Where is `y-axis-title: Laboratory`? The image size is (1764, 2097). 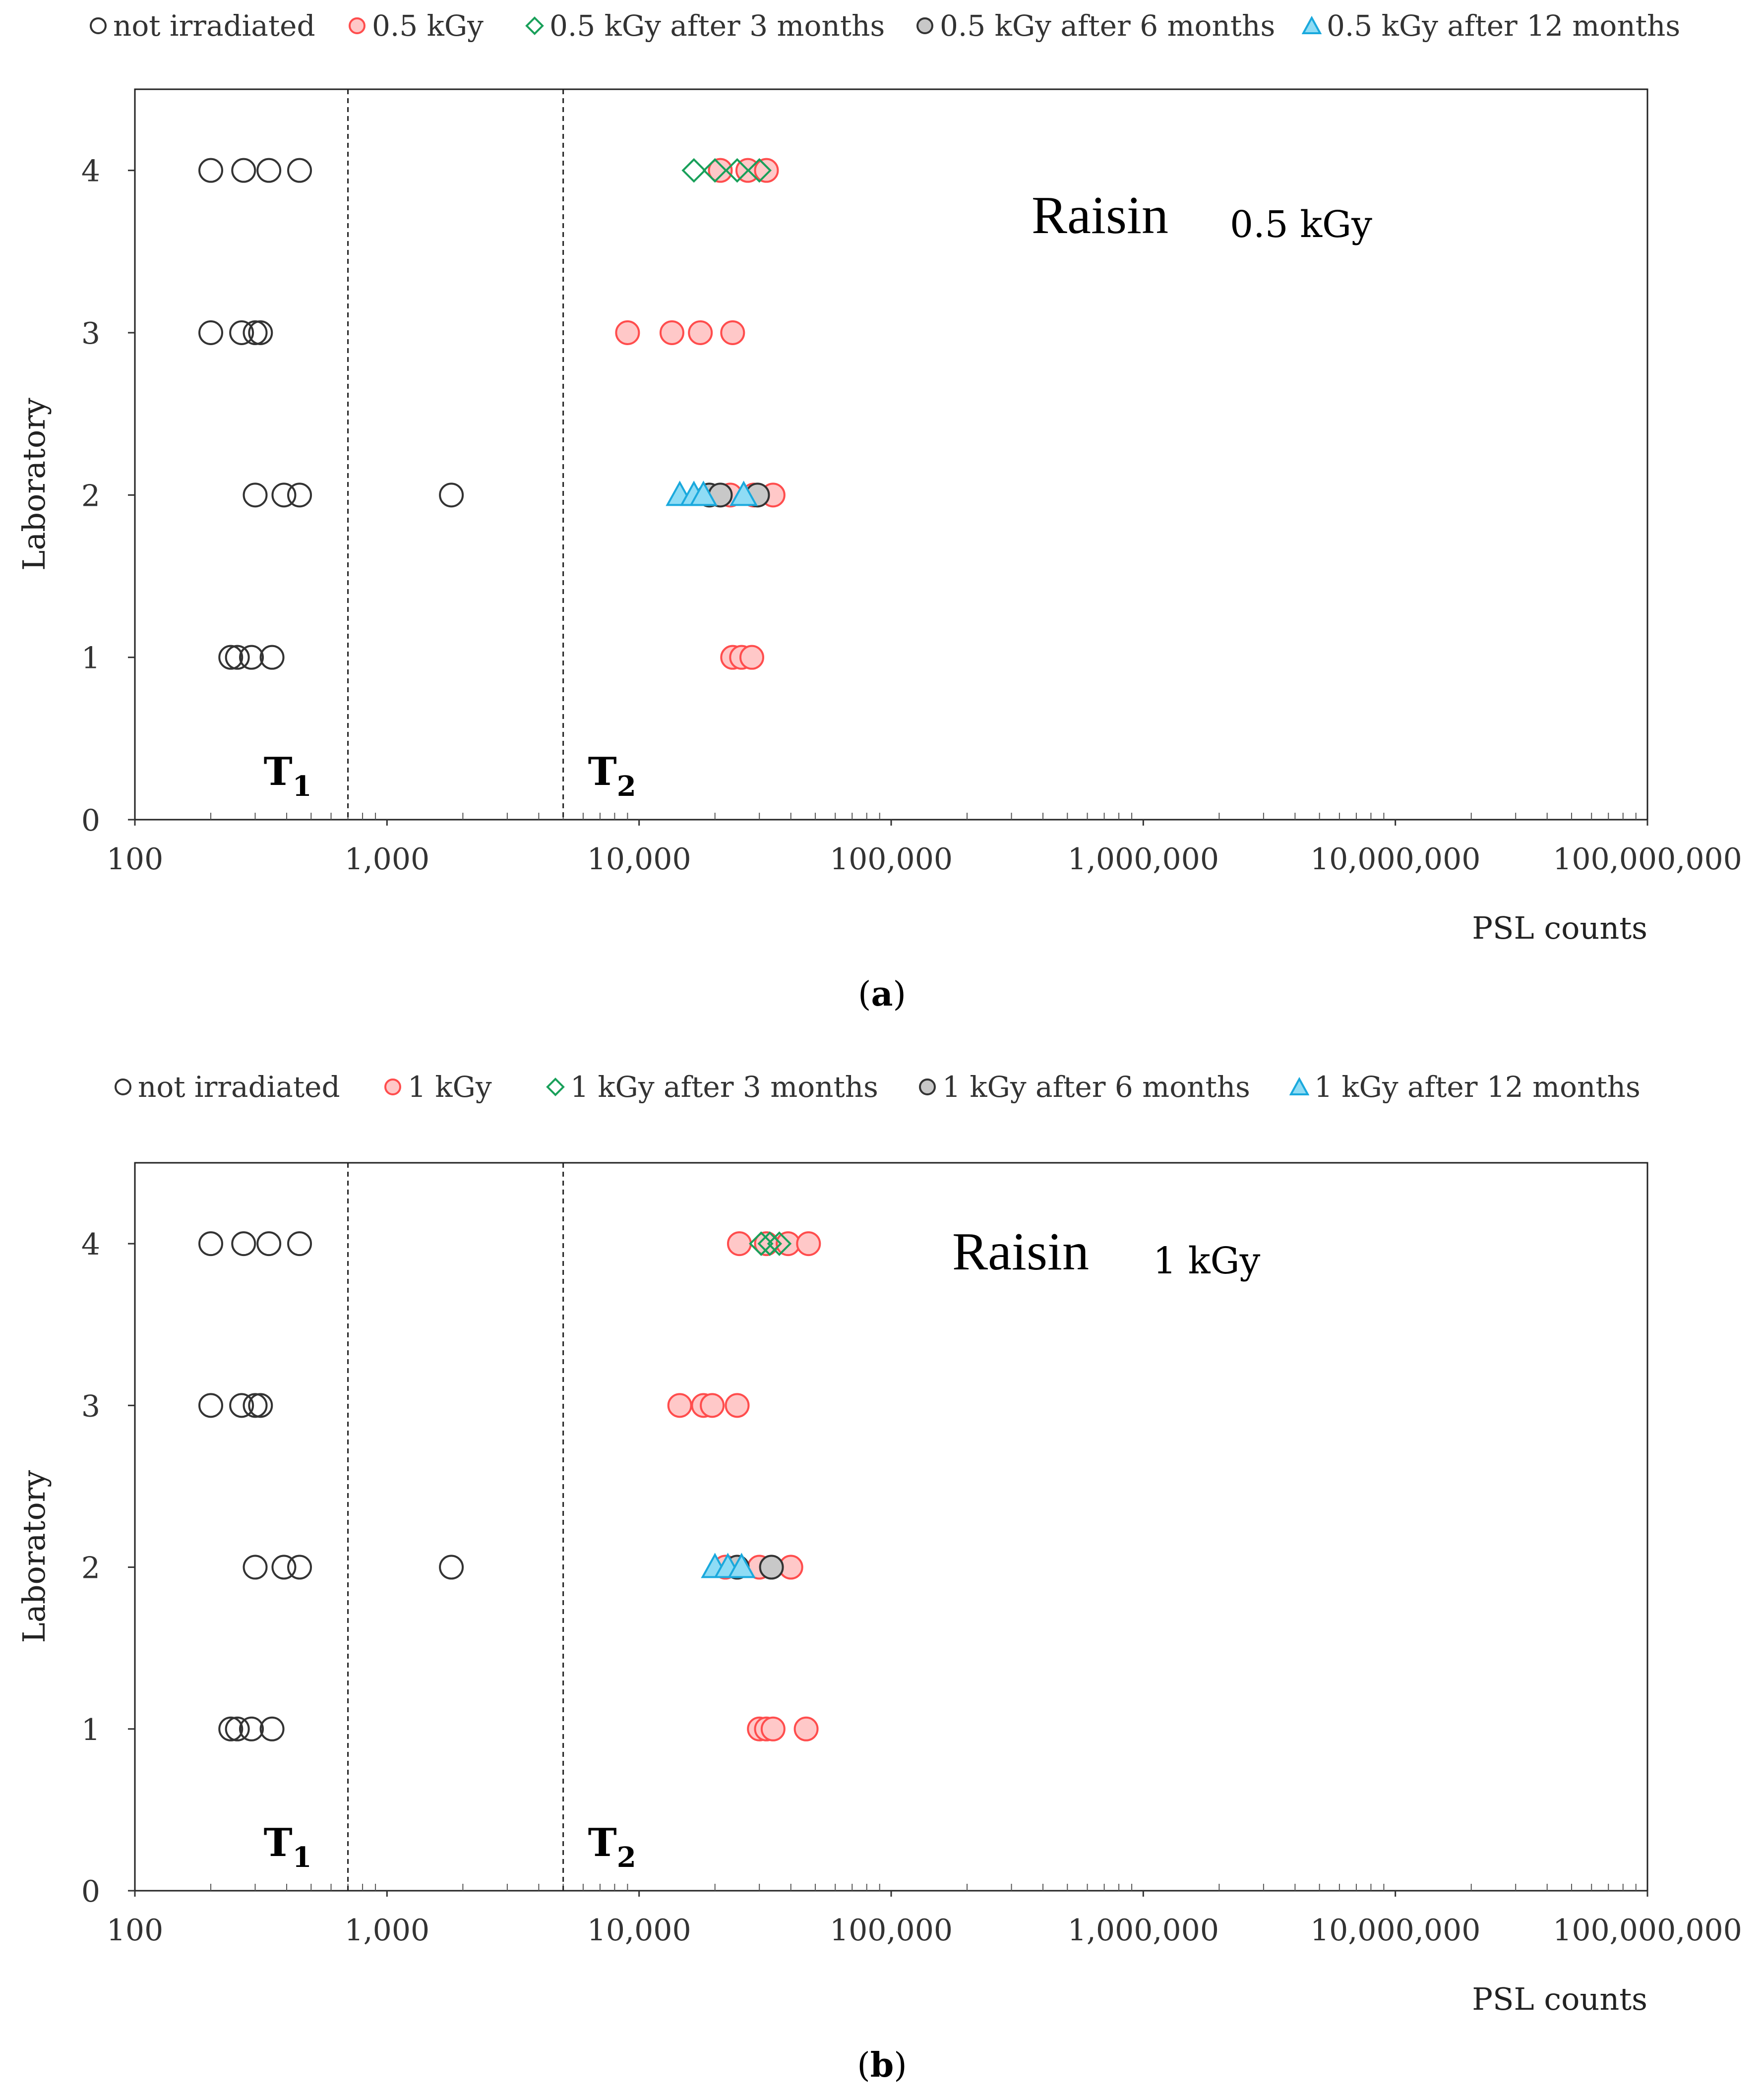 y-axis-title: Laboratory is located at coordinates (34, 484).